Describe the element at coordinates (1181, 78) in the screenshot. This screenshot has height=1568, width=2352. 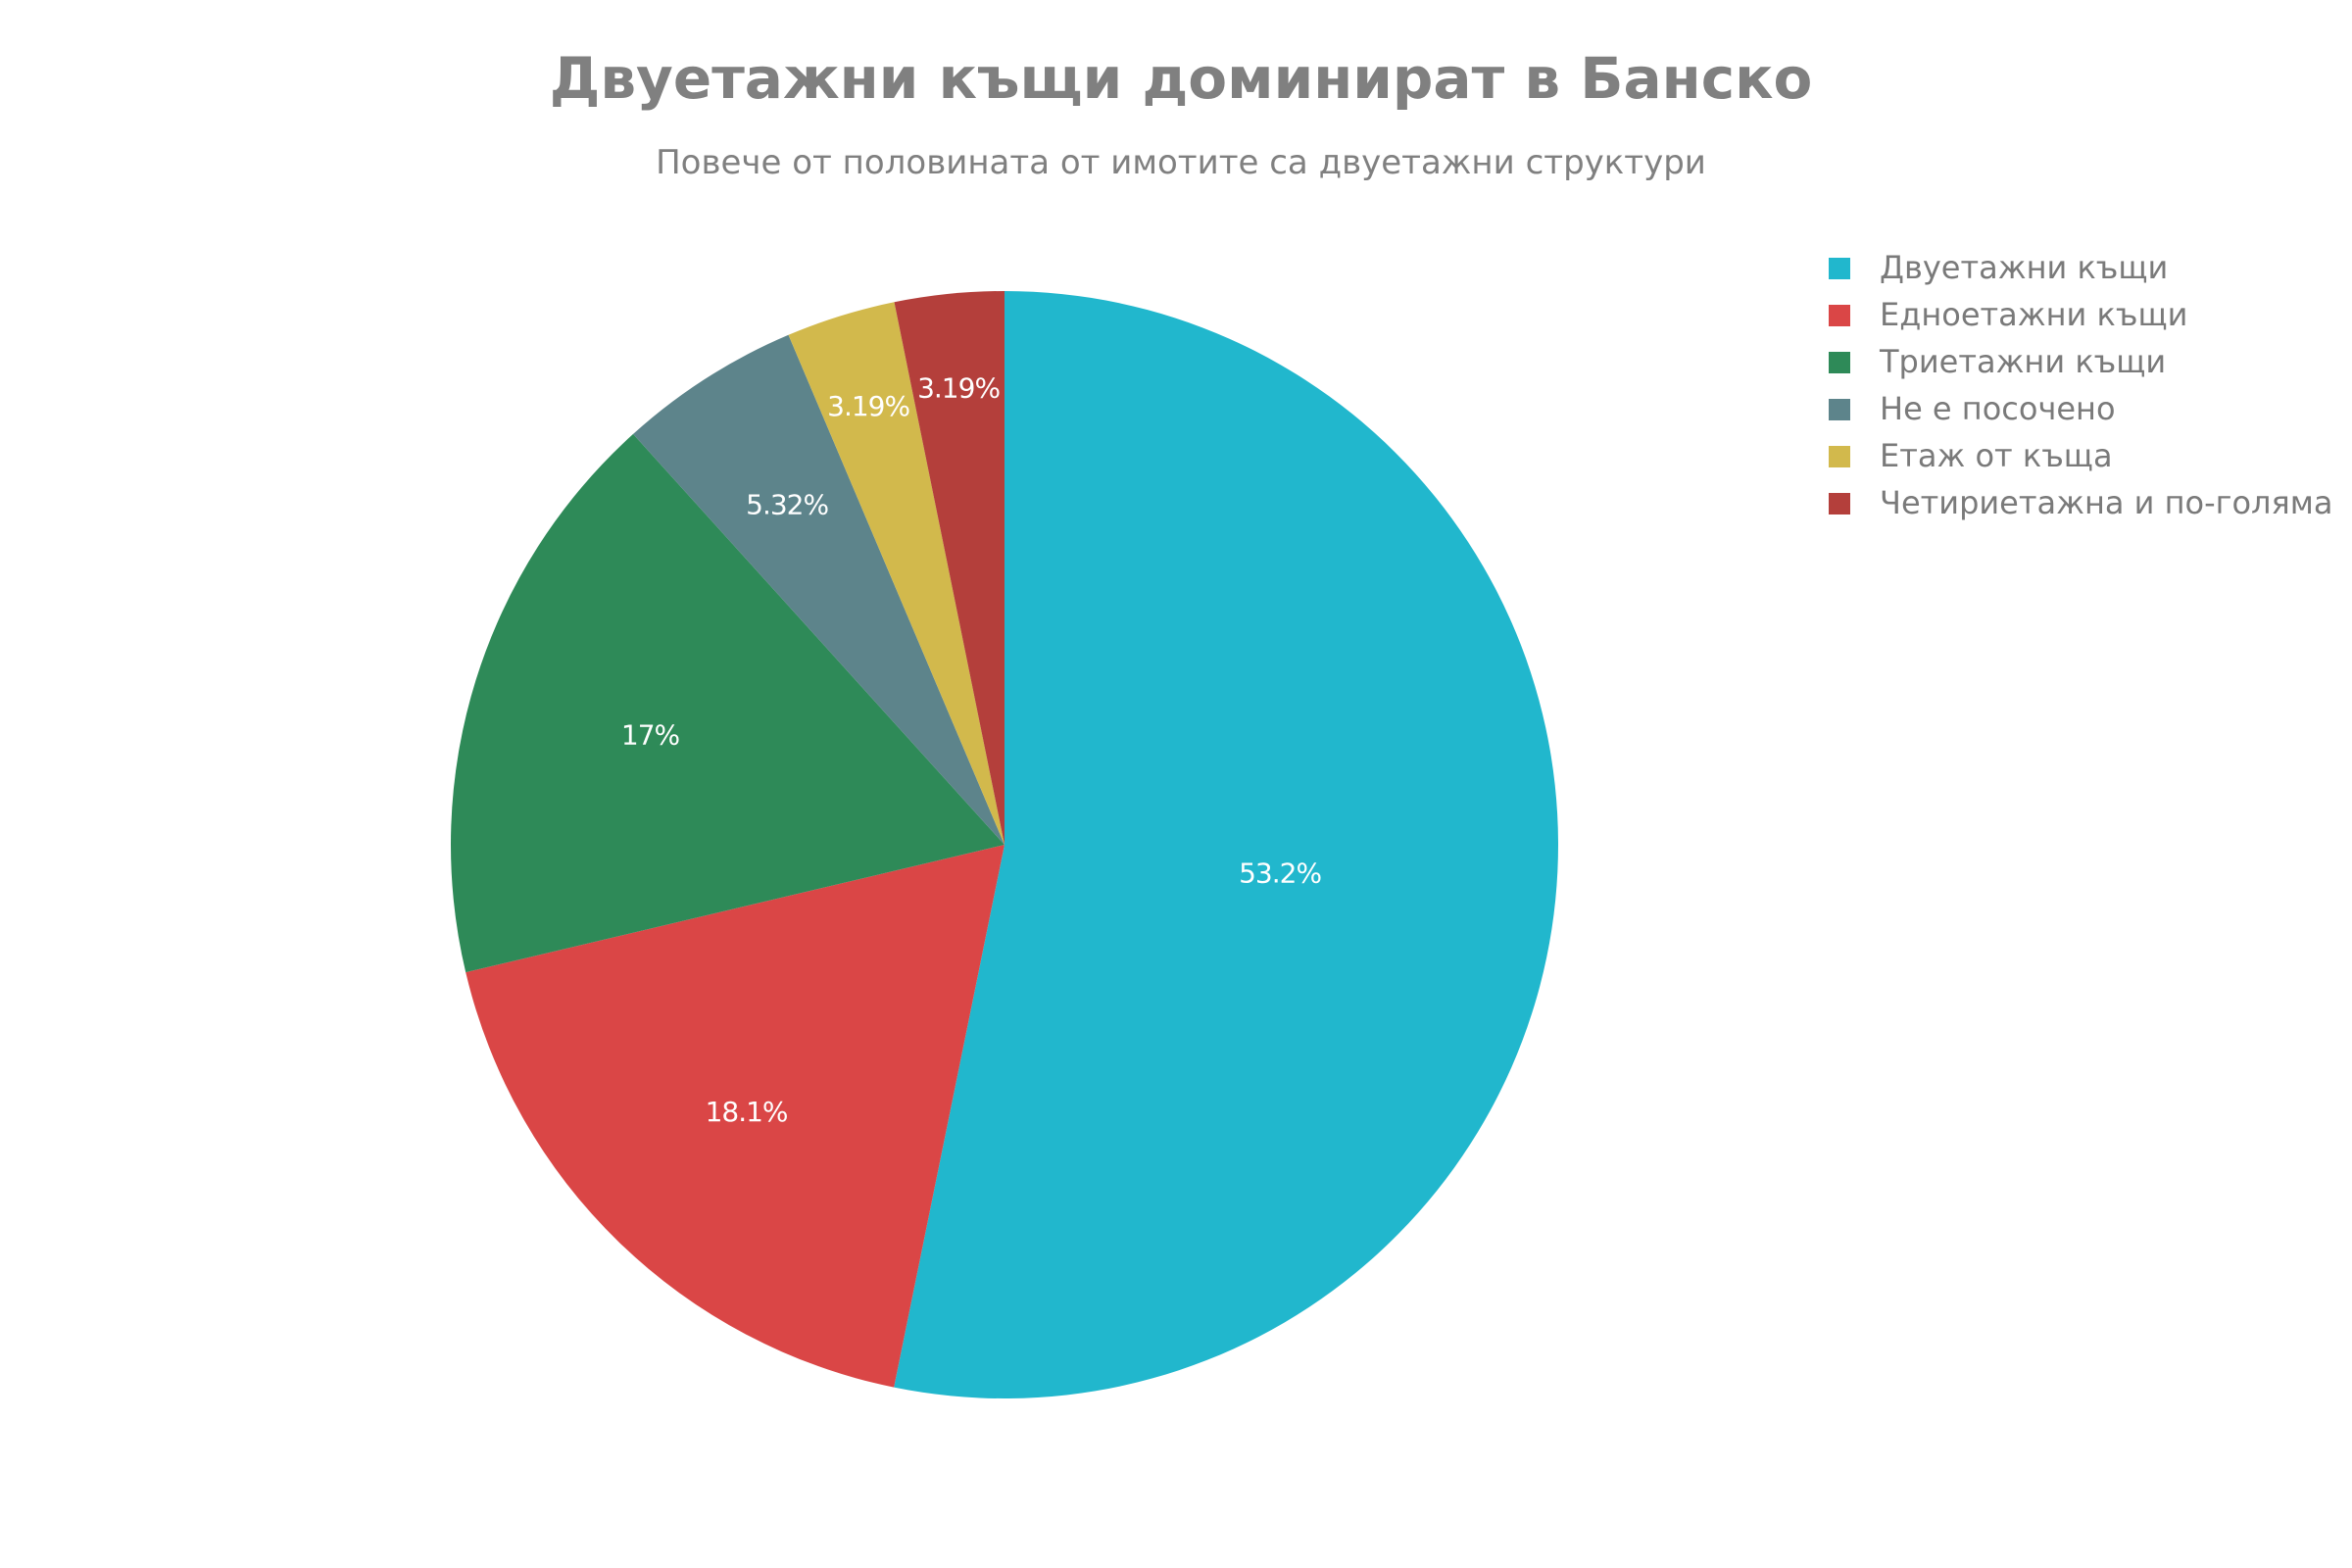
I see `chart-title: Двуетажни къщи доминират в Банско` at that location.